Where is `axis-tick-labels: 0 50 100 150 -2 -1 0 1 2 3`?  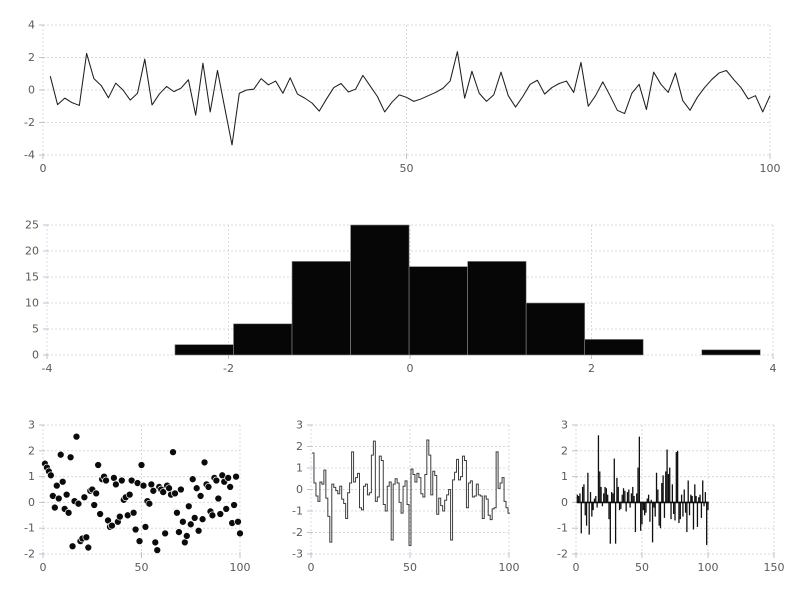
axis-tick-labels: 0 50 100 150 -2 -1 0 1 2 3 is located at coordinates (670, 497).